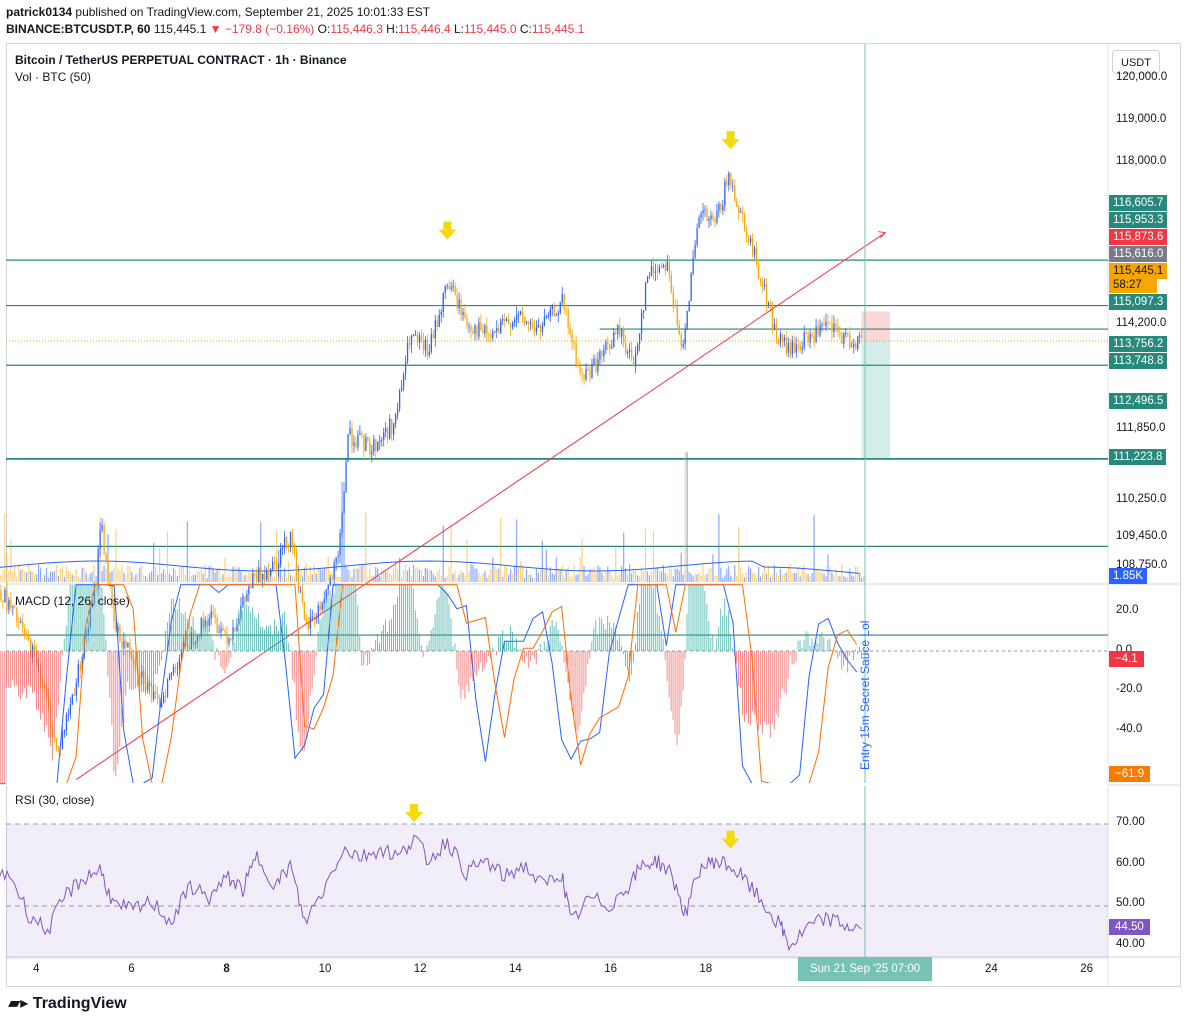 The width and height of the screenshot is (1187, 1022). What do you see at coordinates (39, 12) in the screenshot?
I see `publisher-name: patrick0134` at bounding box center [39, 12].